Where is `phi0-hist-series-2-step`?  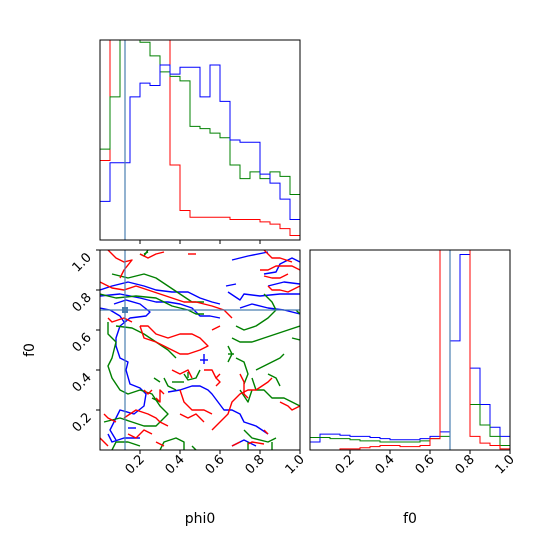 phi0-hist-series-2-step is located at coordinates (200, 152).